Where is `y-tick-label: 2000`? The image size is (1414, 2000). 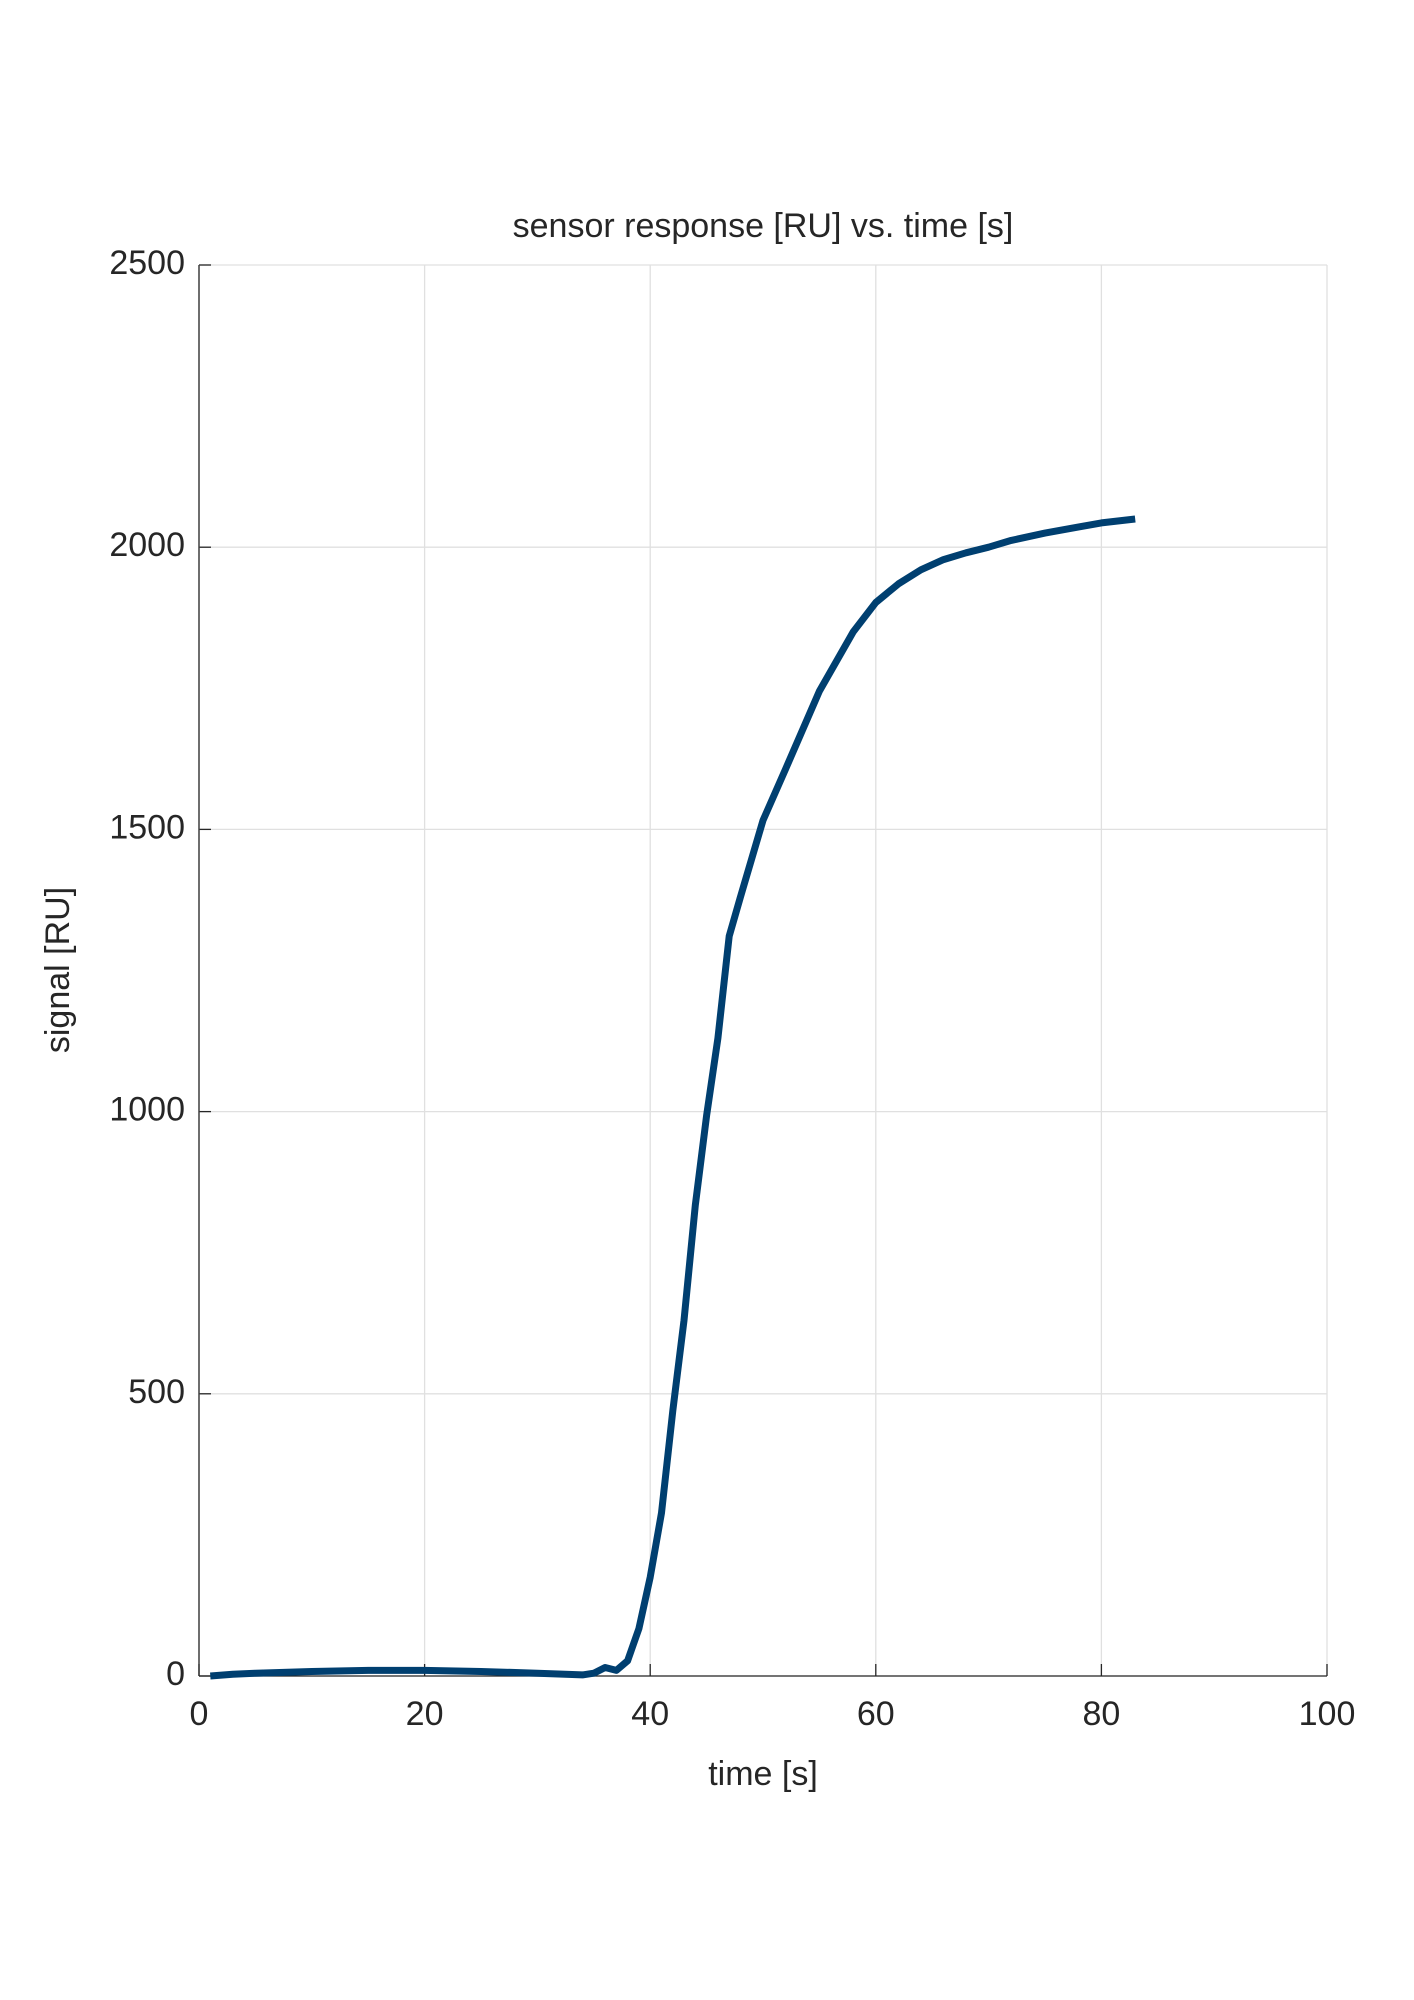
y-tick-label: 2000 is located at coordinates (147, 545).